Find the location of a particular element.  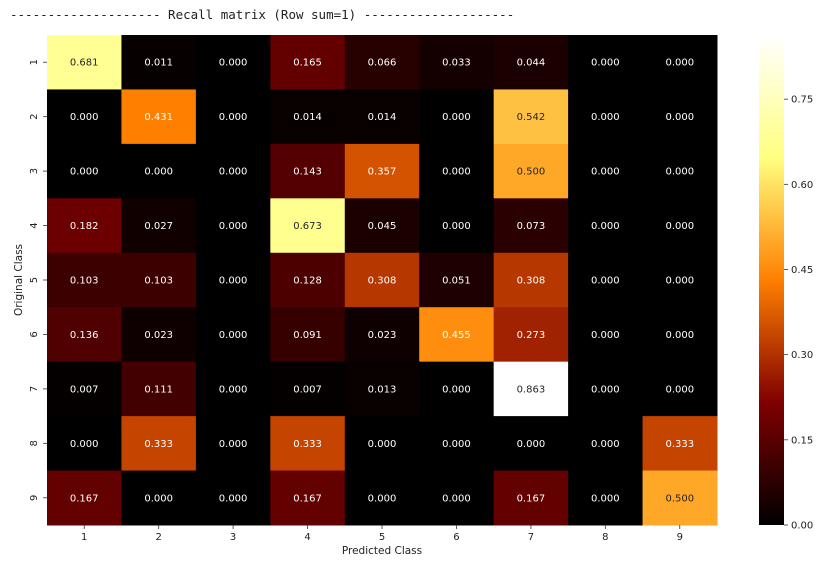

colorbar-ticks: 0.00 0.15 0.30 0.45 0.60 0.75 is located at coordinates (798, 313).